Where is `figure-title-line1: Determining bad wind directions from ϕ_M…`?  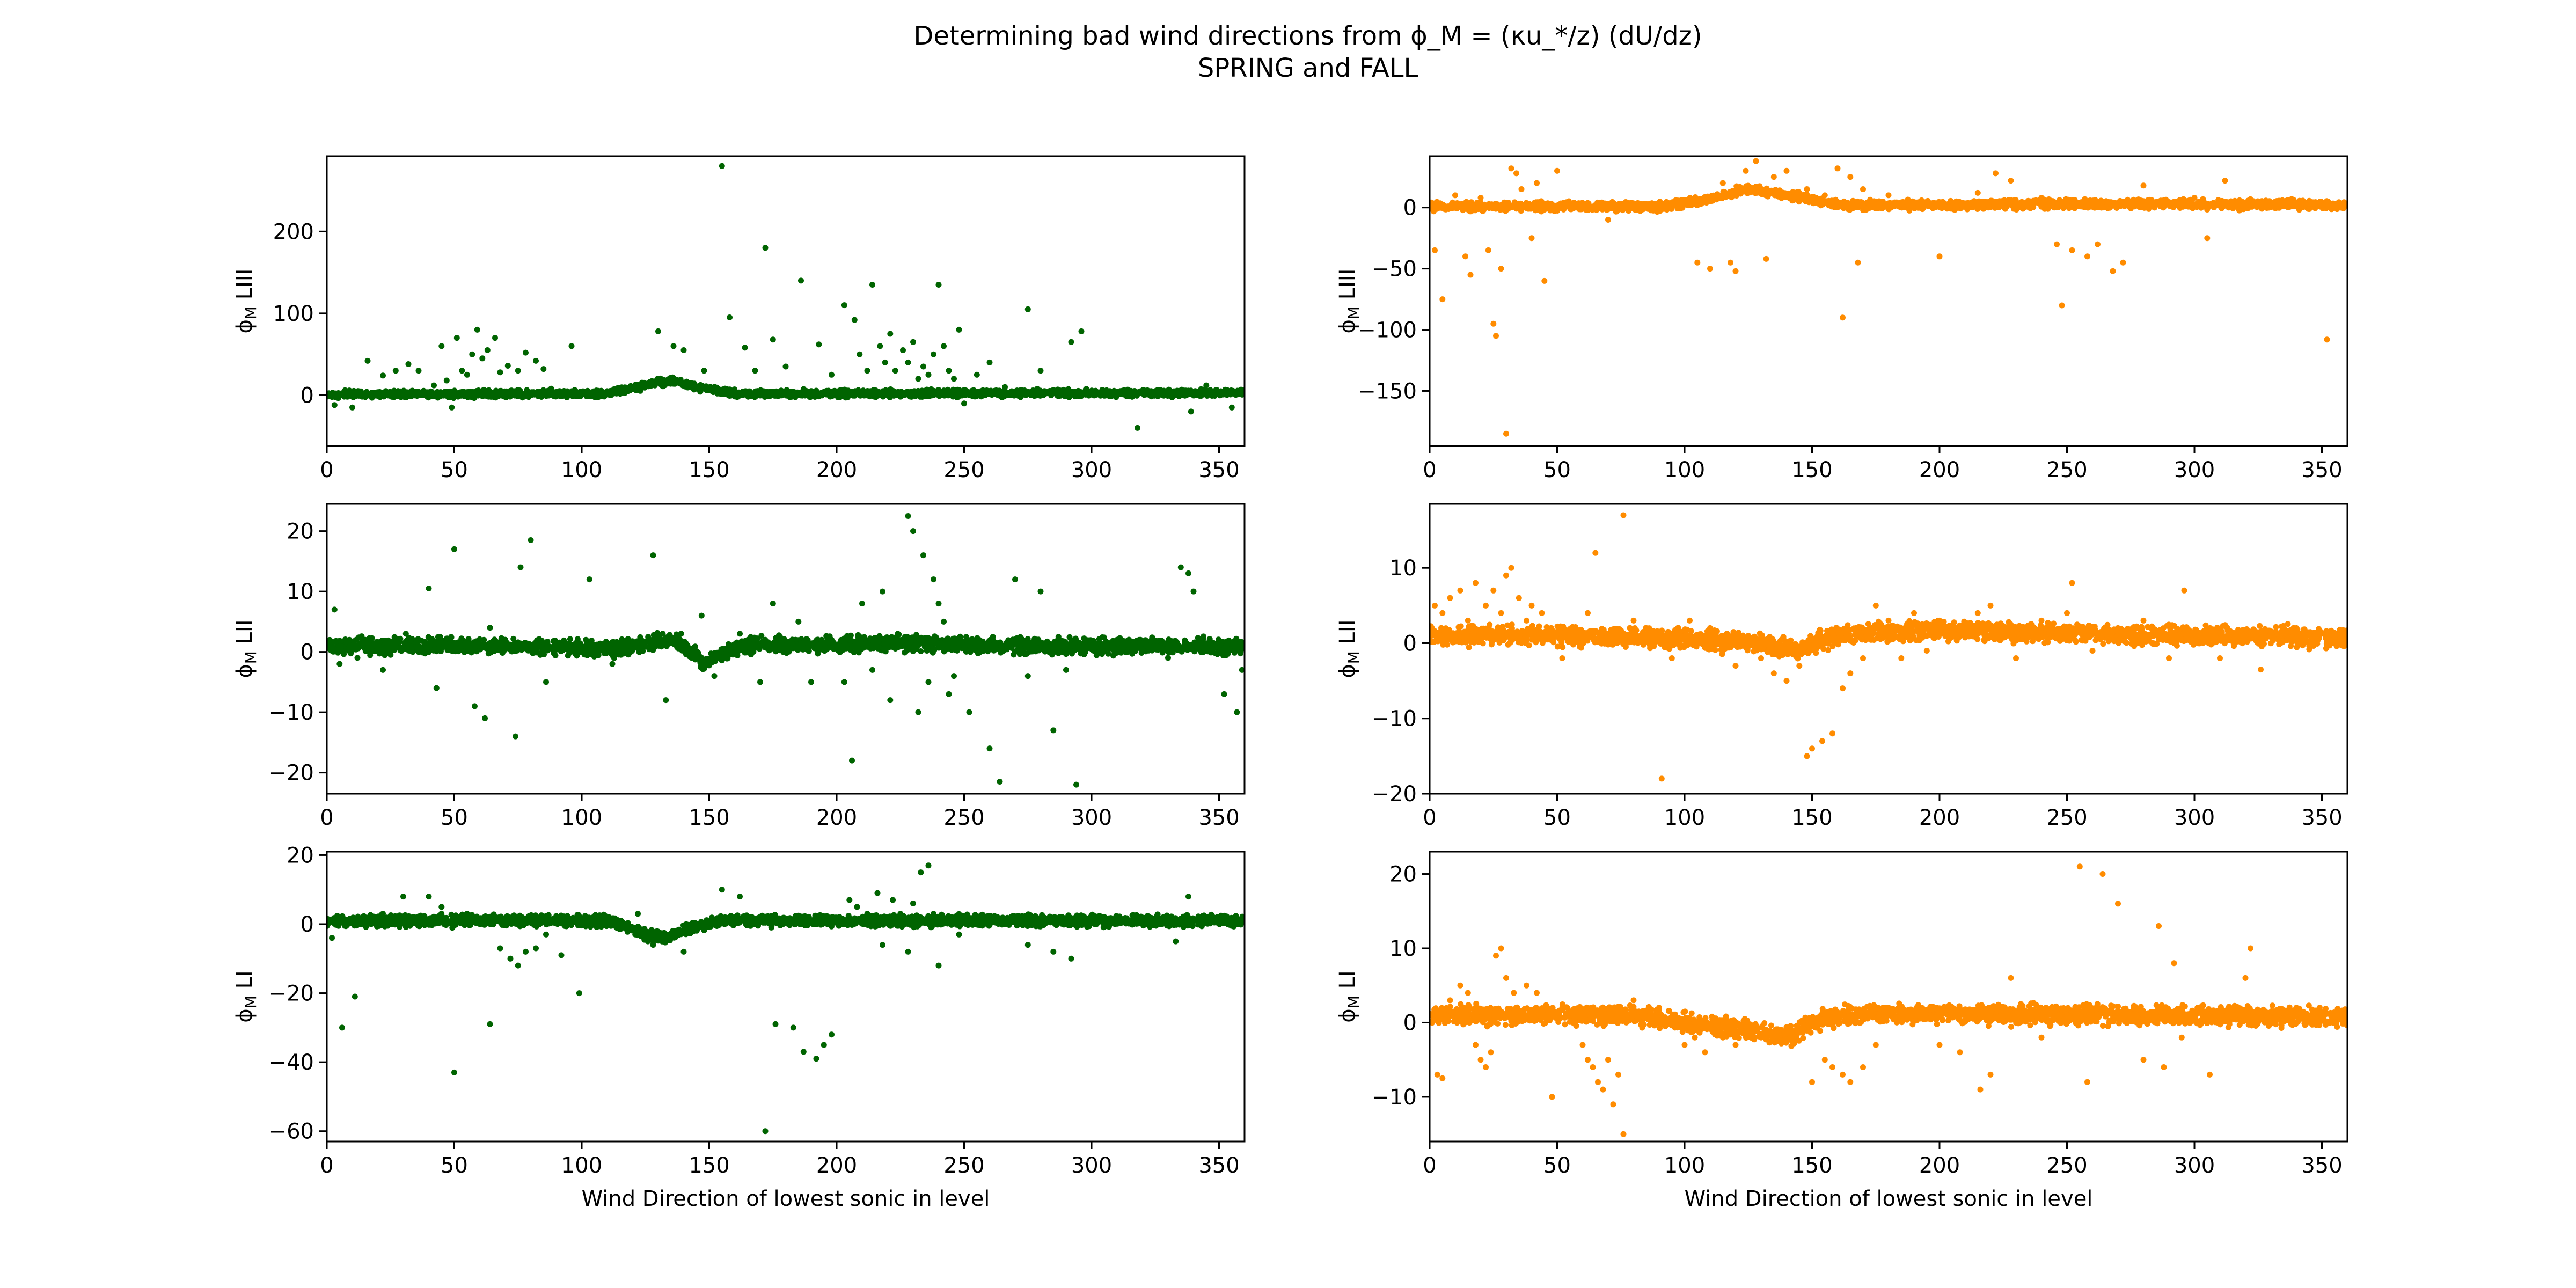 figure-title-line1: Determining bad wind directions from ϕ_M… is located at coordinates (1307, 36).